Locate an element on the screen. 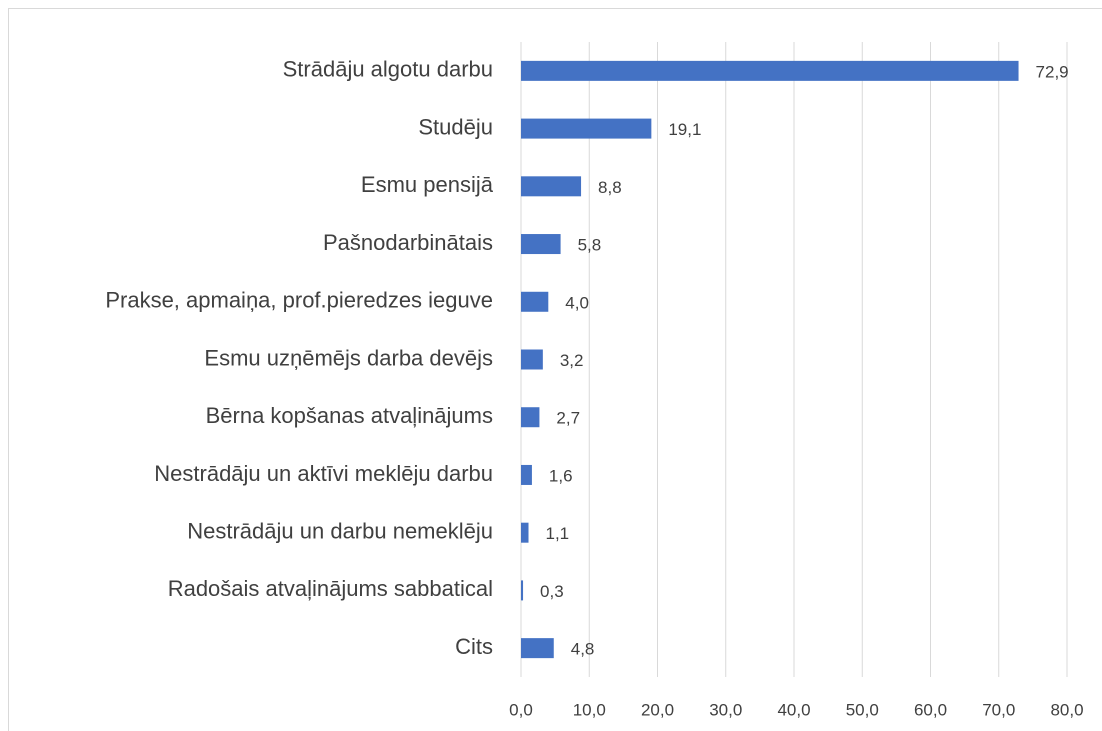  data-label: 72,9 is located at coordinates (1052, 71).